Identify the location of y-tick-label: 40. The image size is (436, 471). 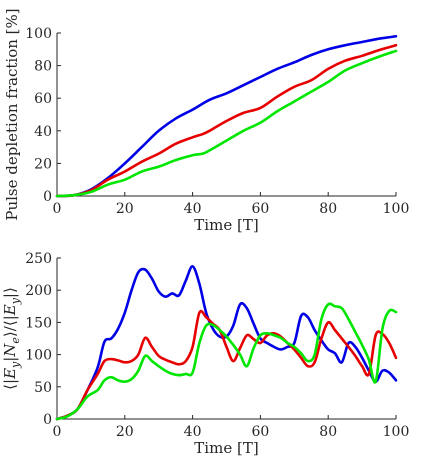
(43, 132).